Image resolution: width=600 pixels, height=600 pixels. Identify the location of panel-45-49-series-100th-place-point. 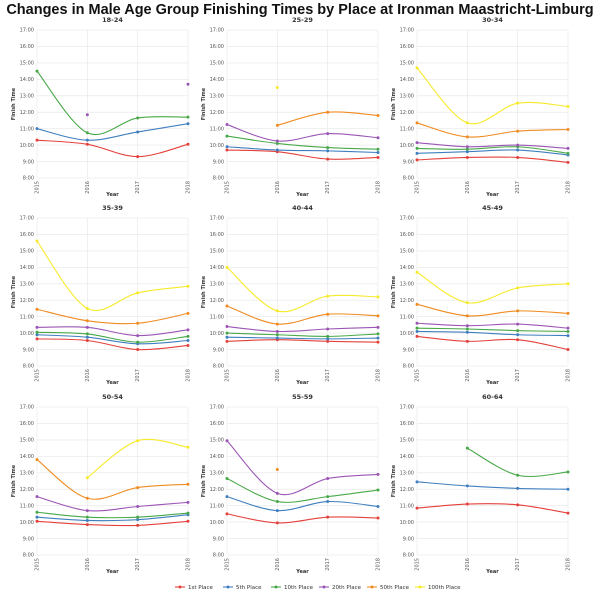
(467, 303).